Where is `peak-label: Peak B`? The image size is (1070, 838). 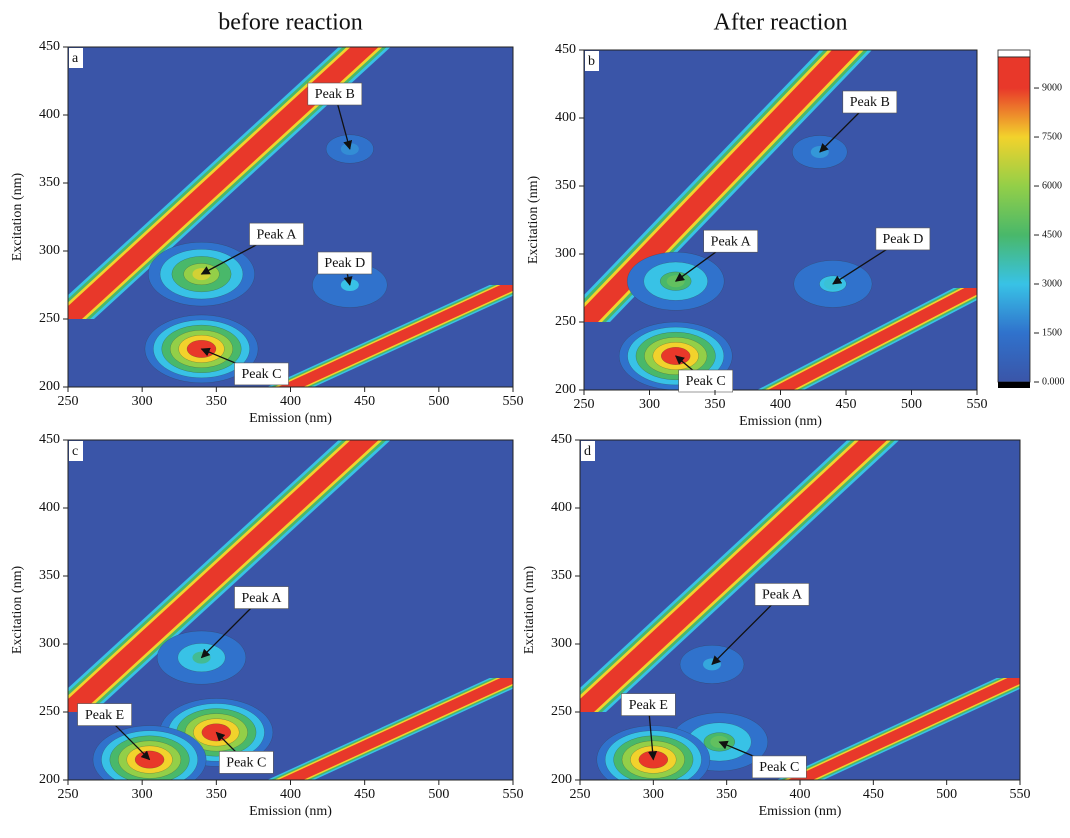
peak-label: Peak B is located at coordinates (870, 102).